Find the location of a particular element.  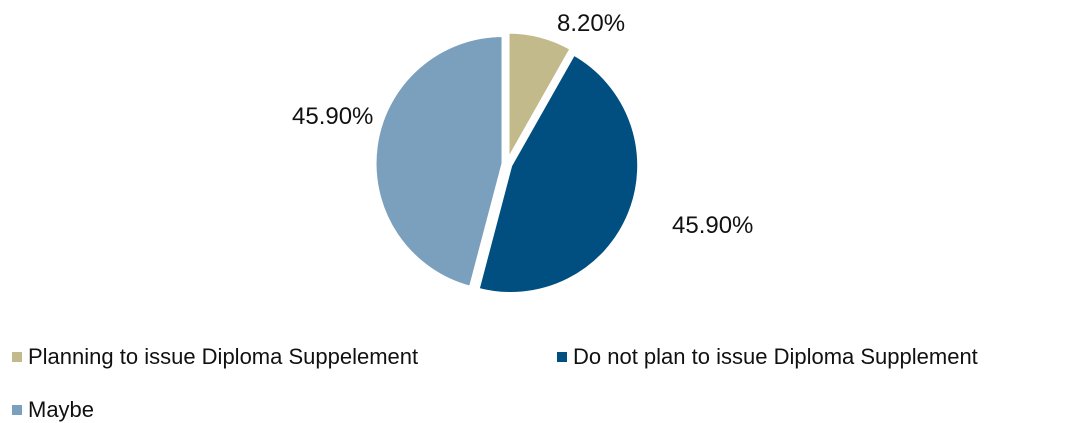

legend-label-do-not-plan: Do not plan to issue Diploma Supplement is located at coordinates (775, 356).